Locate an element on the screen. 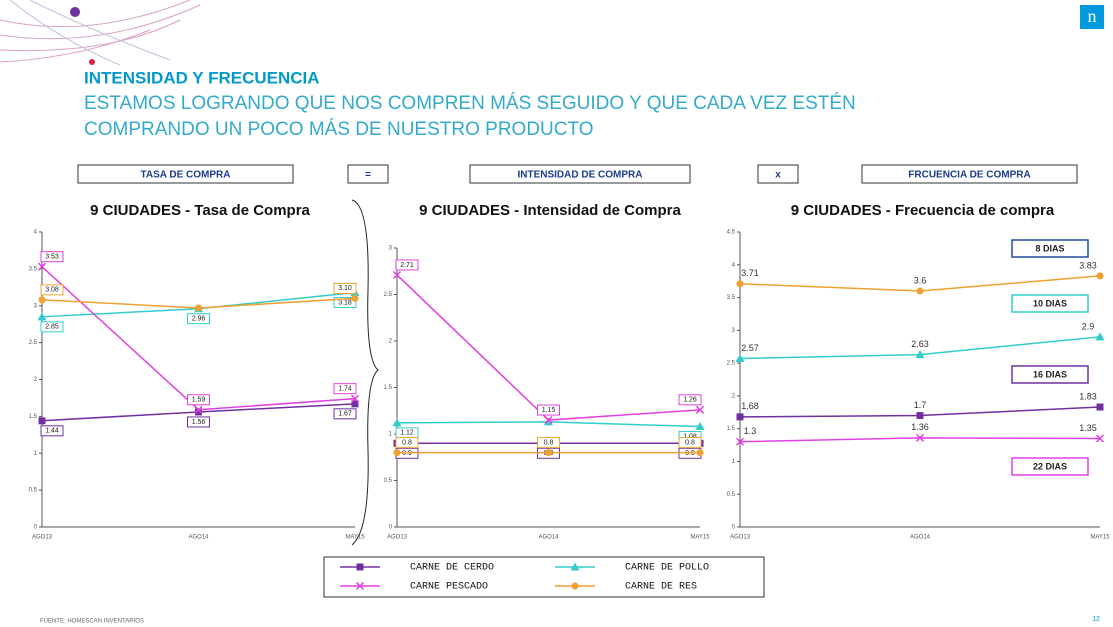 The width and height of the screenshot is (1113, 627). annotation: 22 DIAS is located at coordinates (1050, 466).